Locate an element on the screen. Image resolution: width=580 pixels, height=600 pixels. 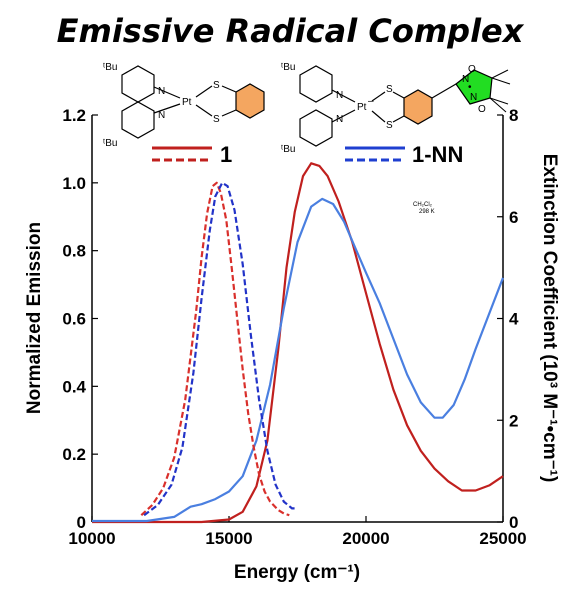
y-tick-label-left: 0.8 is located at coordinates (74, 251).